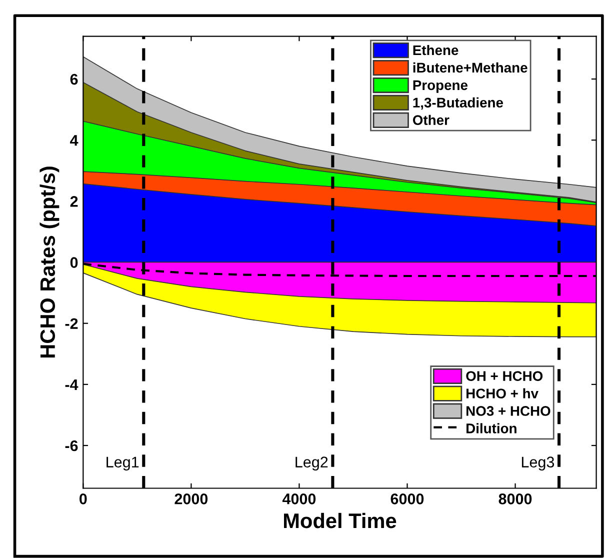 The height and width of the screenshot is (558, 616). Describe the element at coordinates (122, 463) in the screenshot. I see `ref-line-label: Leg1` at that location.